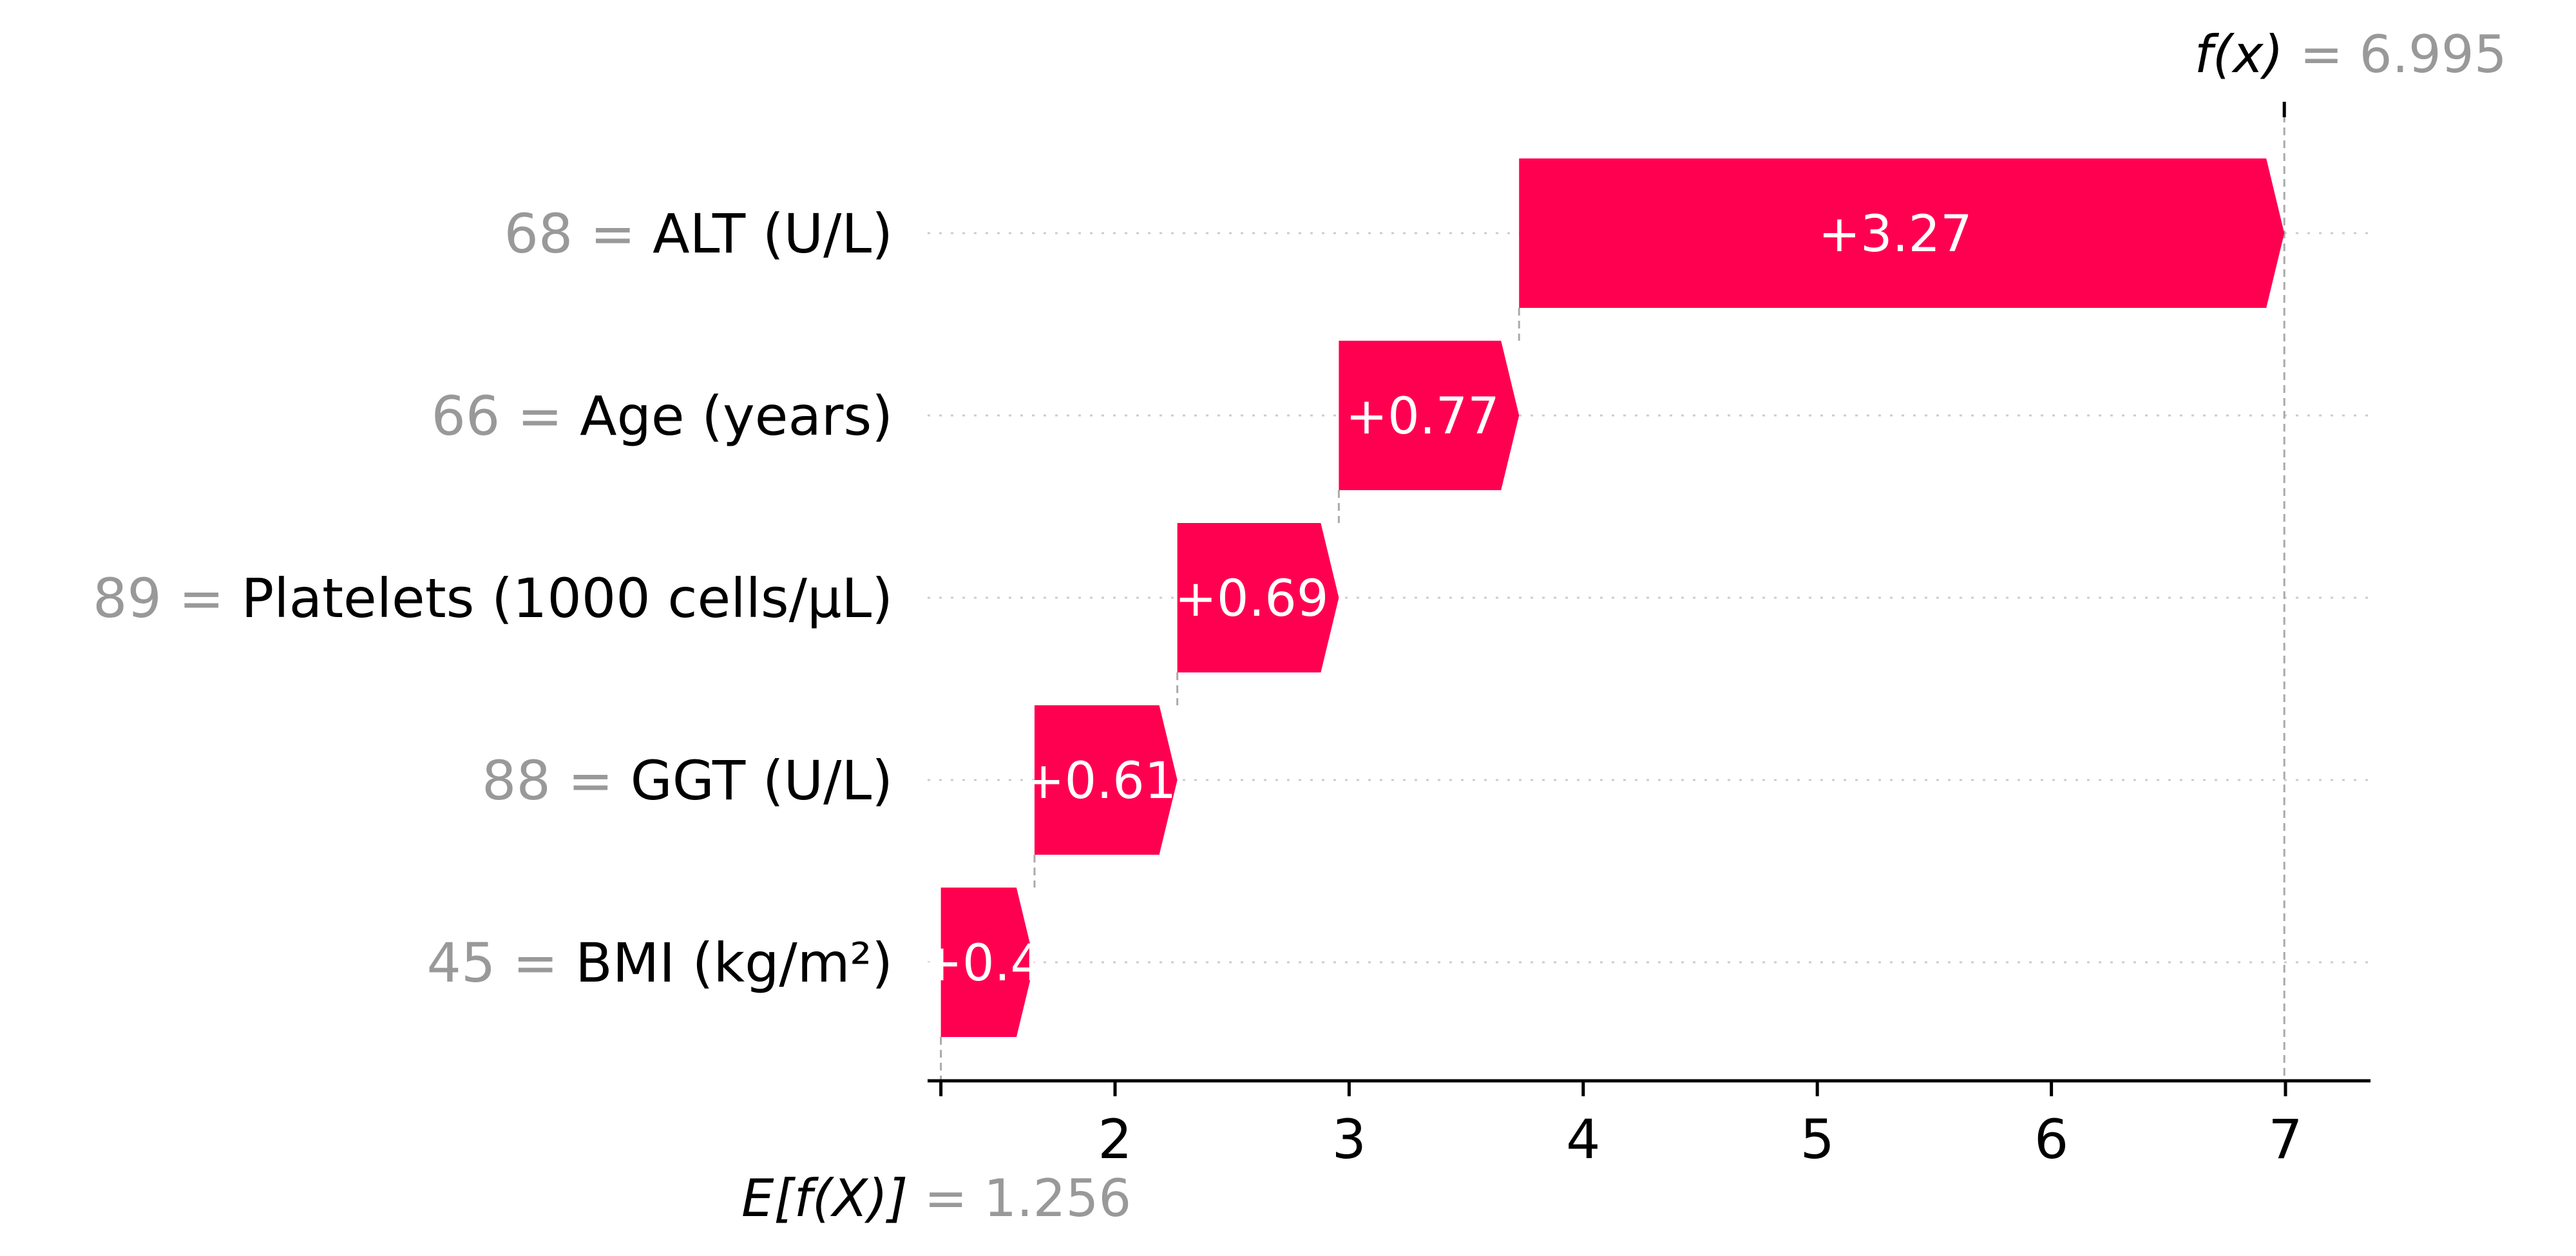 Image resolution: width=2576 pixels, height=1256 pixels. What do you see at coordinates (734, 962) in the screenshot?
I see `feature-name: BMI (kg/m²)` at bounding box center [734, 962].